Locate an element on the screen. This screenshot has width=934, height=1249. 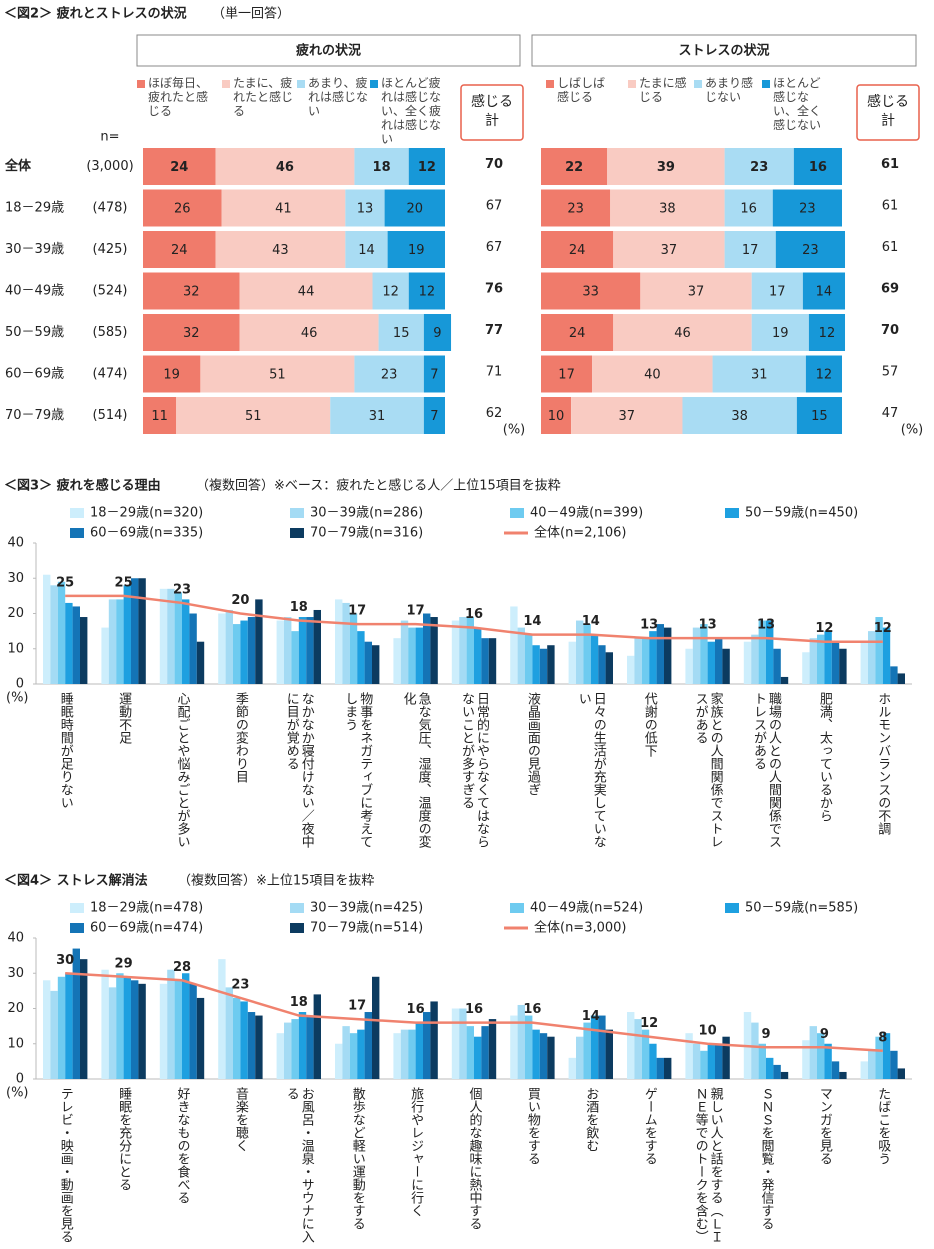
y-tick-label: 10 is located at coordinates (15, 648).